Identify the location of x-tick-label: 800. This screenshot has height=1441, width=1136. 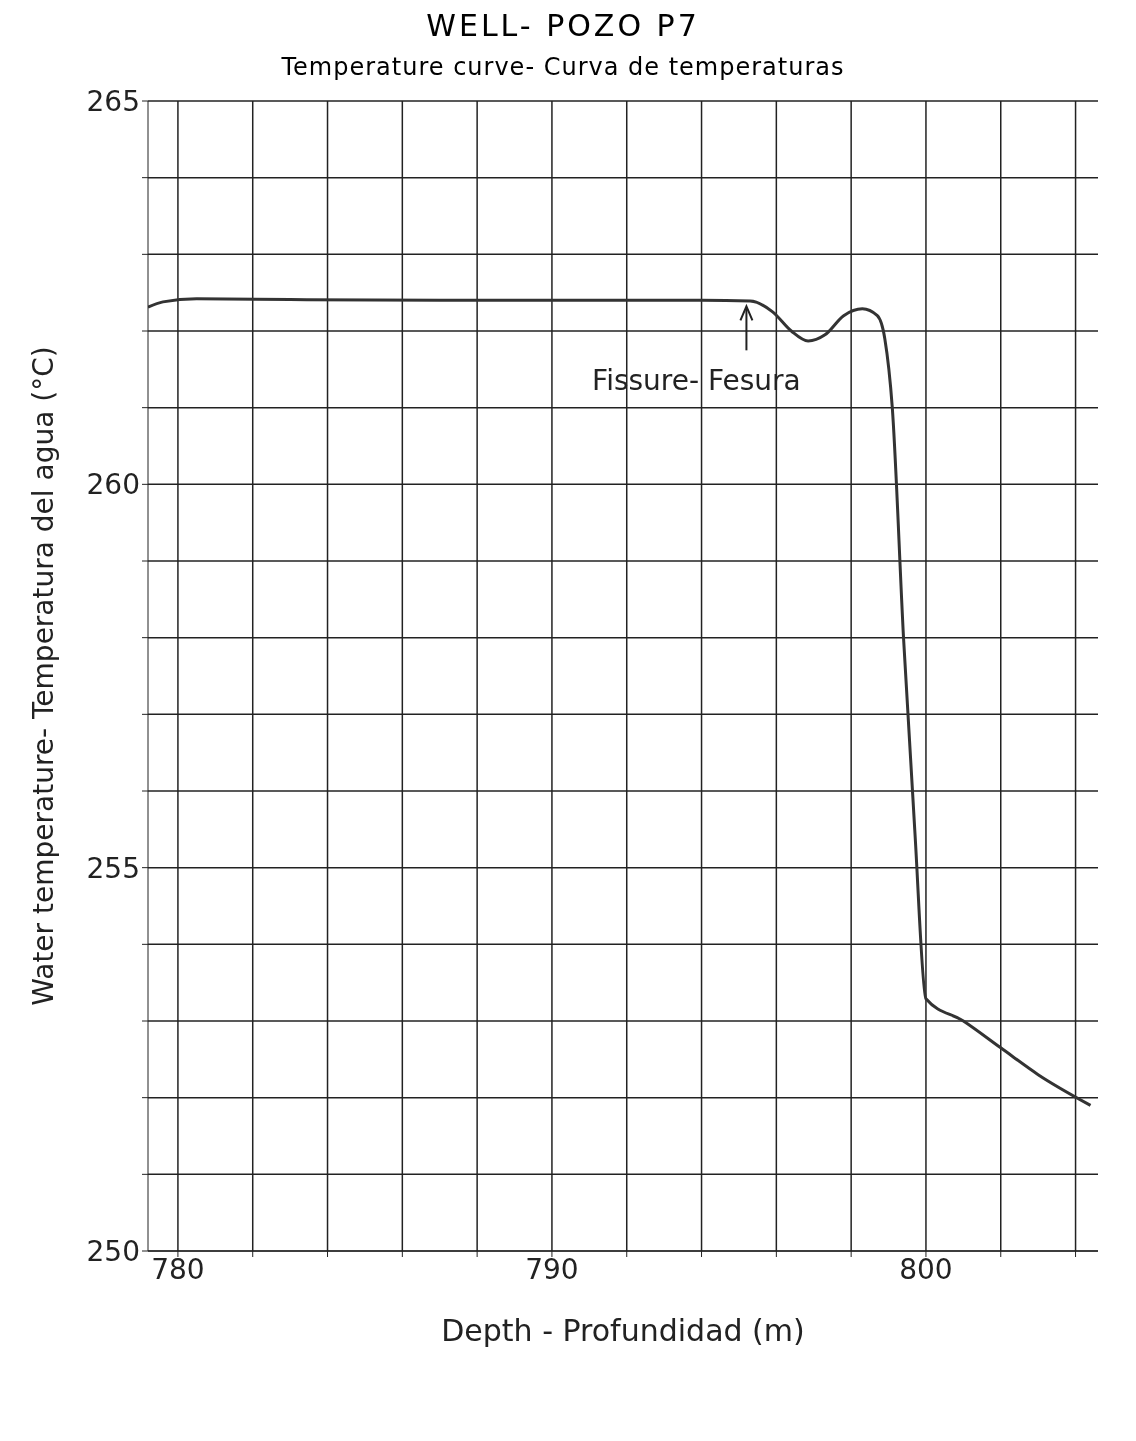
(926, 1269).